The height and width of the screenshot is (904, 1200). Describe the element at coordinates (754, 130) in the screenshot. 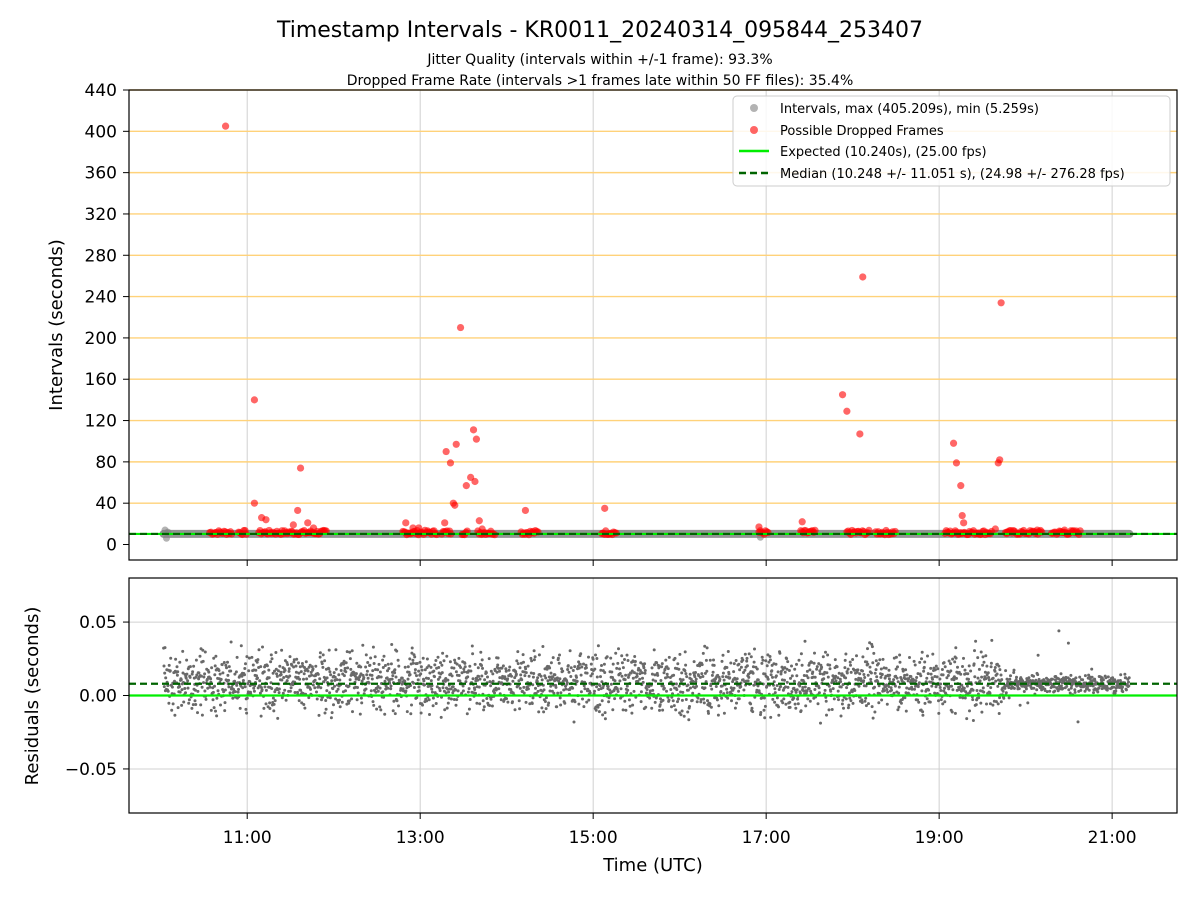

I see `legend-marker-dropped` at that location.